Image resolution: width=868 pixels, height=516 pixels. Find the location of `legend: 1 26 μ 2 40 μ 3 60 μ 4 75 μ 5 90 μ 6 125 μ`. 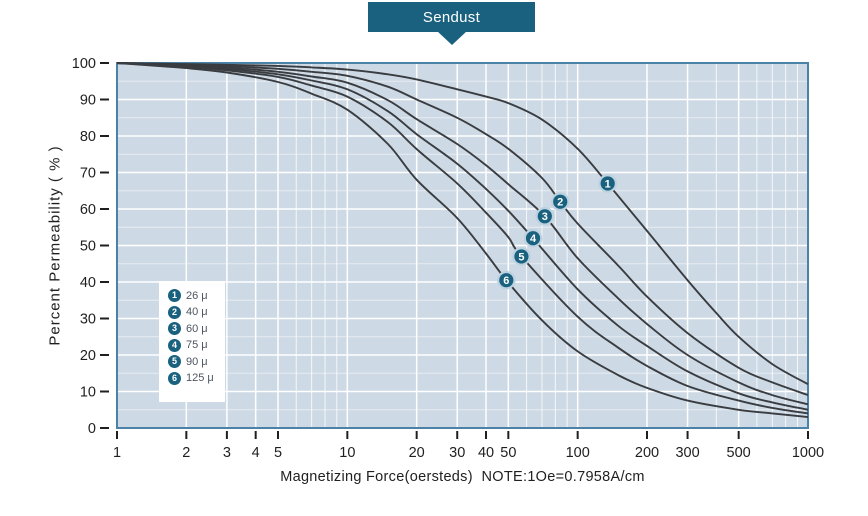

legend: 1 26 μ 2 40 μ 3 60 μ 4 75 μ 5 90 μ 6 125 μ is located at coordinates (192, 341).